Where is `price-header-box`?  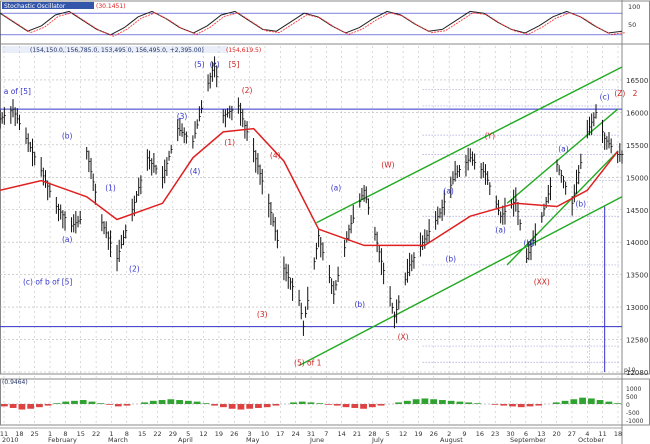
price-header-box is located at coordinates (115, 49).